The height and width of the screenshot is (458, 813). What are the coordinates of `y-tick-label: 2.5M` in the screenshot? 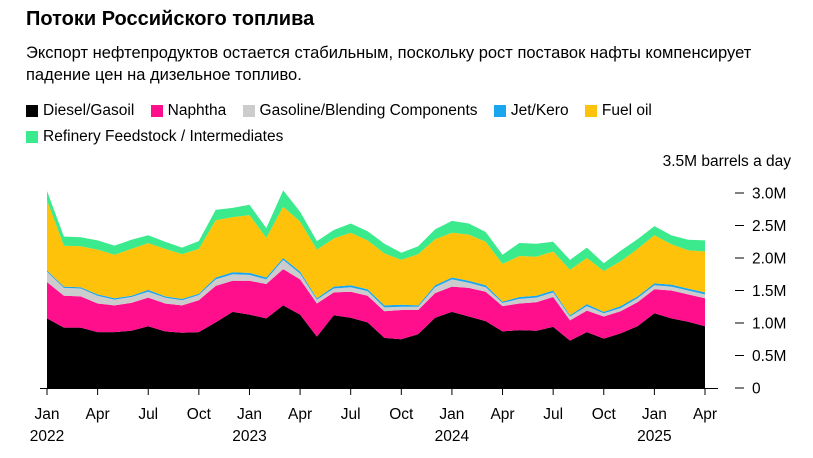 It's located at (769, 226).